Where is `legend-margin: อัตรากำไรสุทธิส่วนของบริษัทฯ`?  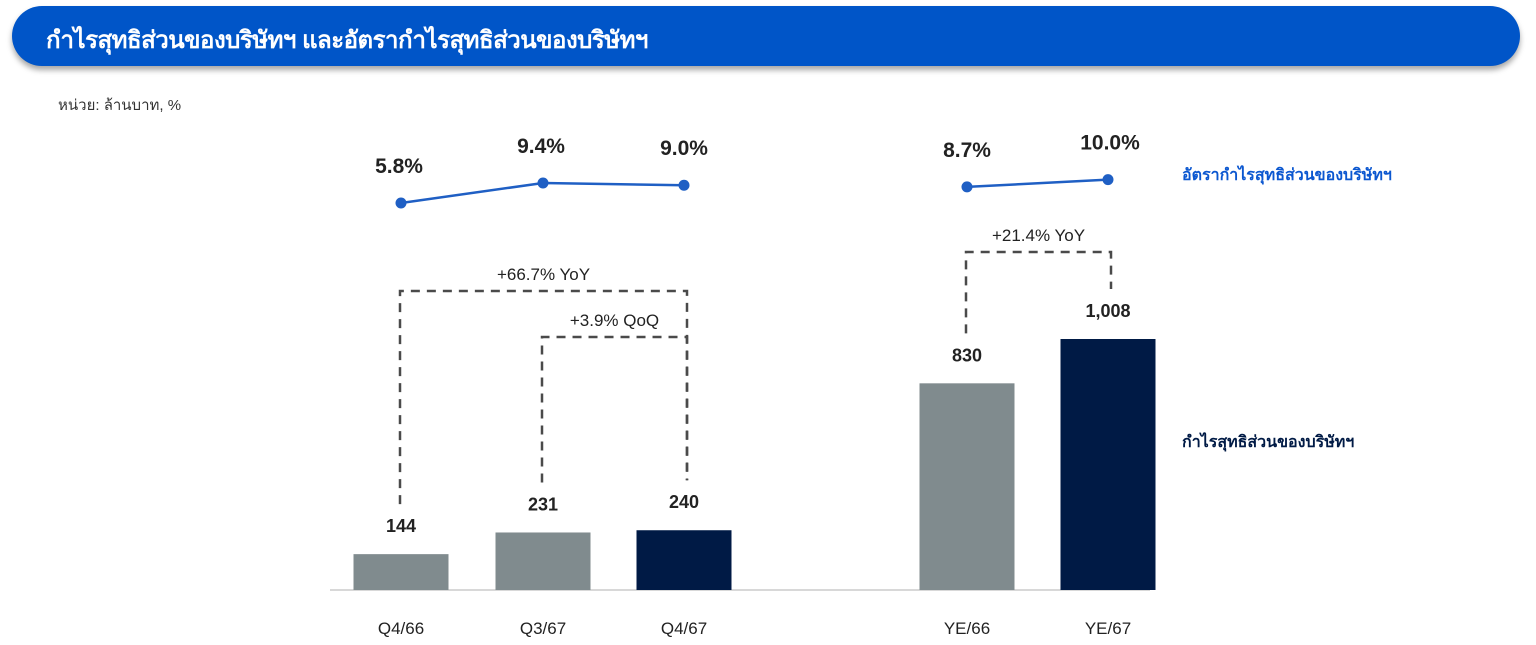 legend-margin: อัตรากำไรสุทธิส่วนของบริษัทฯ is located at coordinates (1287, 175).